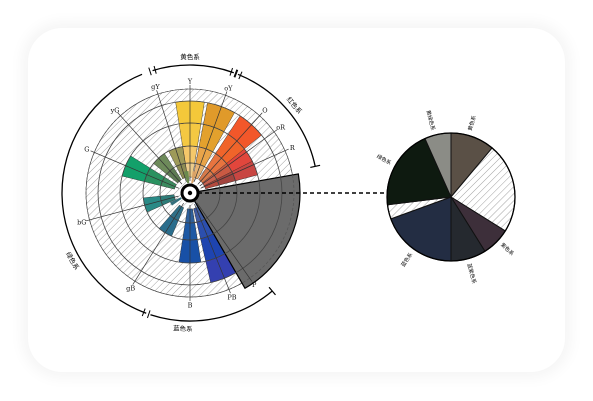  I want to click on center-dot, so click(190, 193).